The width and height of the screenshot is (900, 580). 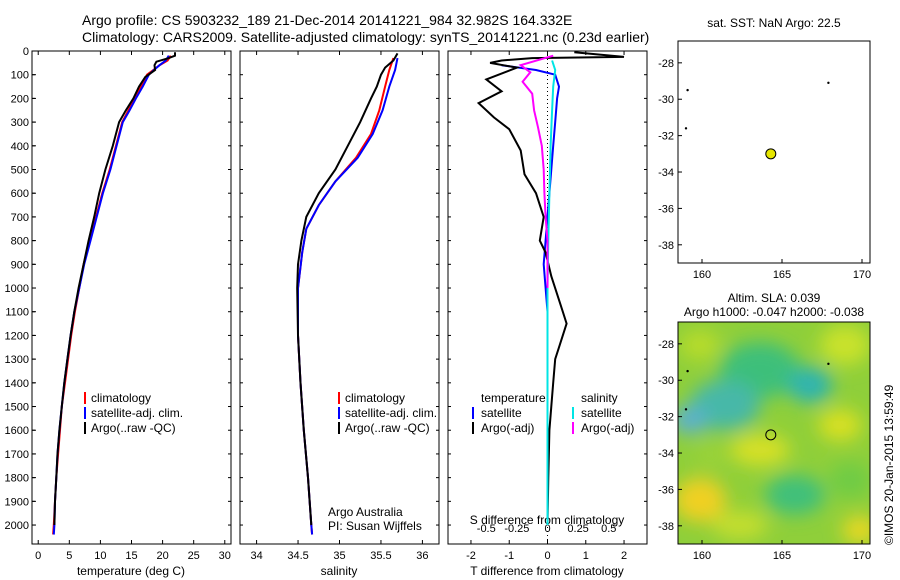 What do you see at coordinates (702, 556) in the screenshot?
I see `map-x-tick-label: 160` at bounding box center [702, 556].